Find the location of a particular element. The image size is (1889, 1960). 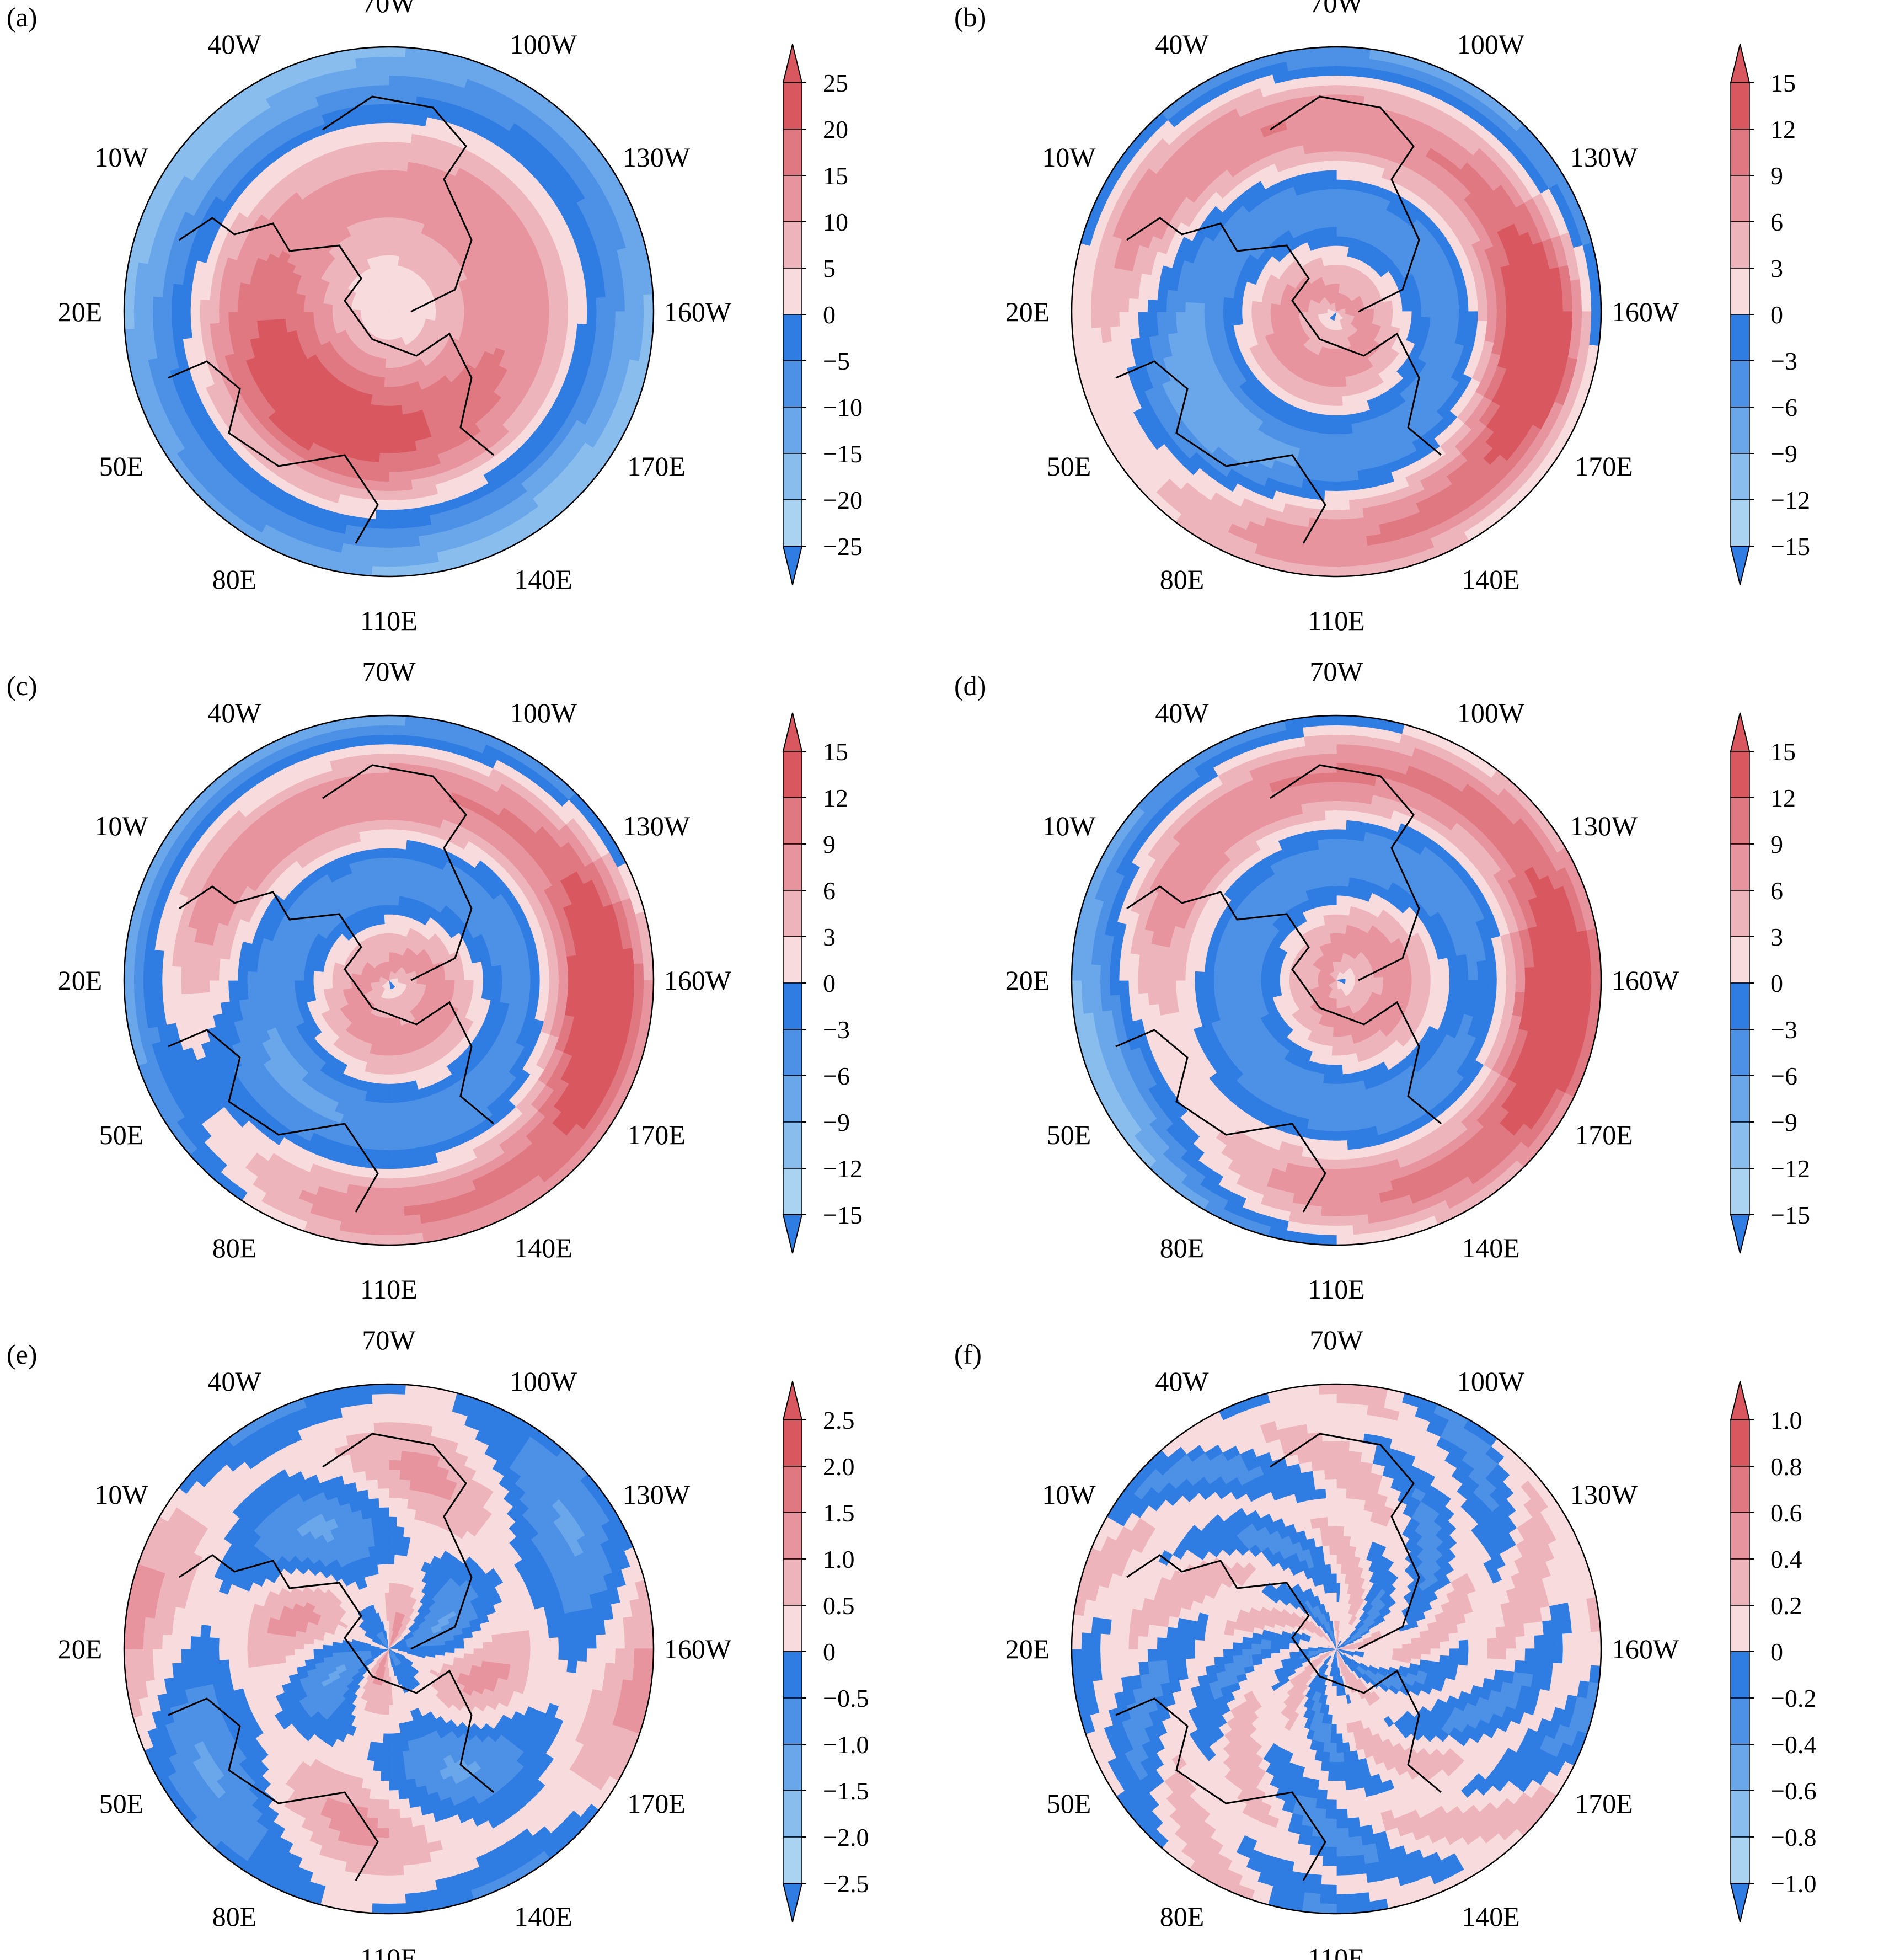

colorbar-tick-label: −15 is located at coordinates (843, 1215).